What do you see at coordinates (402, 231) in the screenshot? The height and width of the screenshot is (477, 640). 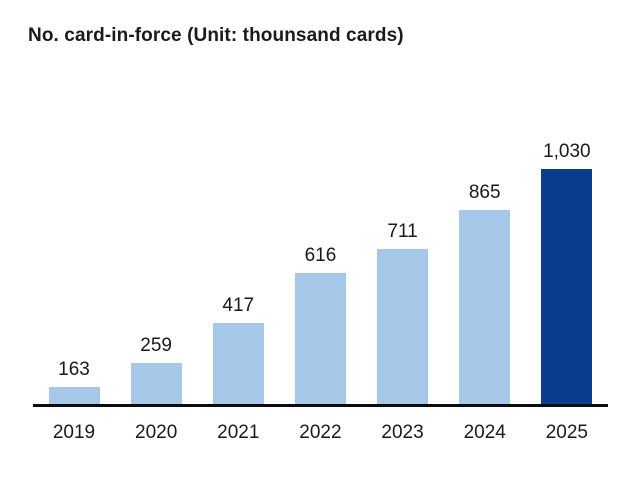 I see `bar-value-label: 711` at bounding box center [402, 231].